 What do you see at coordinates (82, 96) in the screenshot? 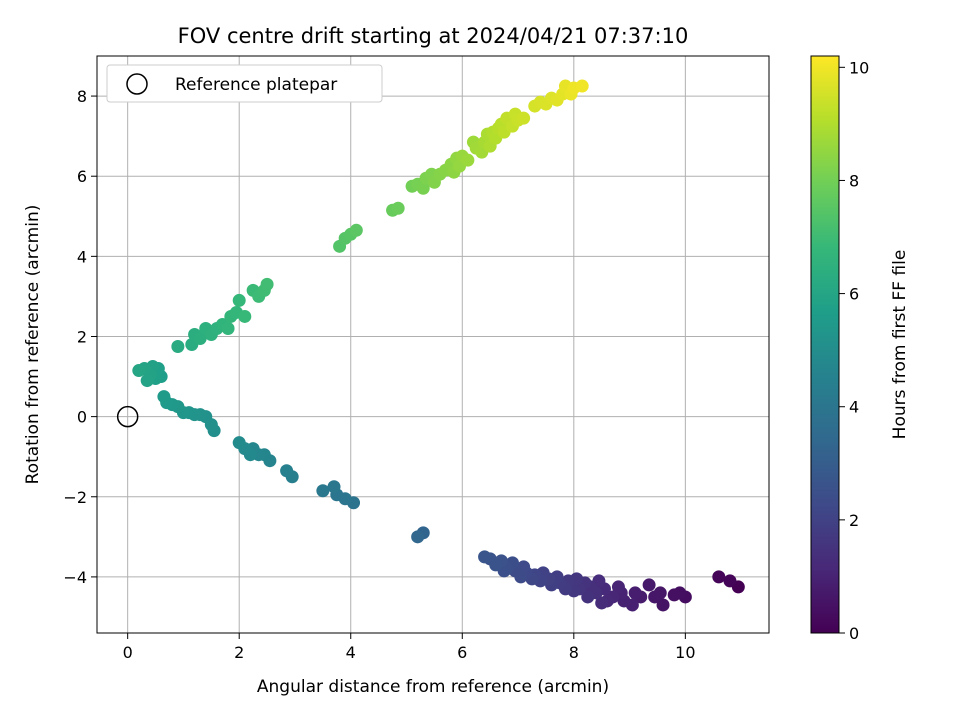
I see `y-tick-label: 8` at bounding box center [82, 96].